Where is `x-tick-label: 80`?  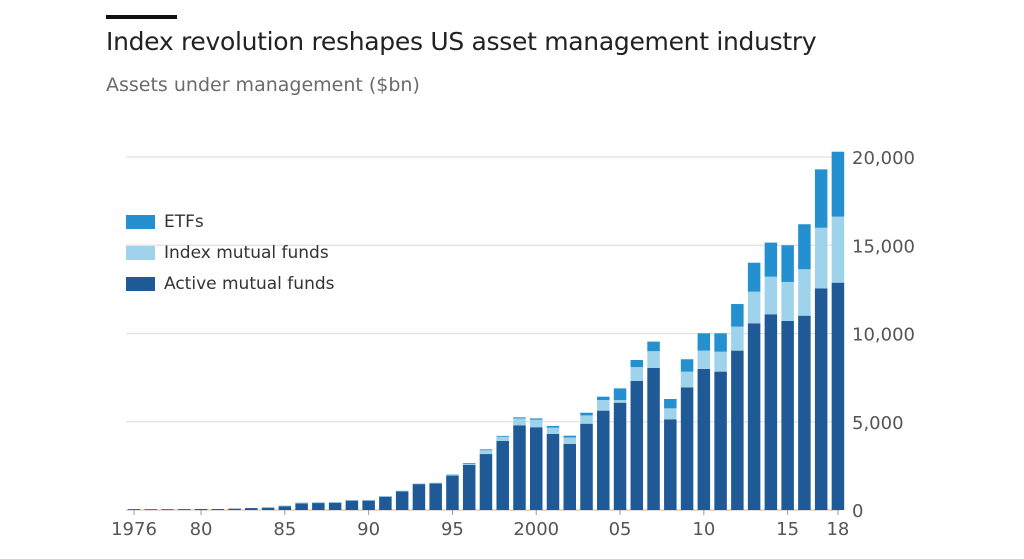 x-tick-label: 80 is located at coordinates (201, 529).